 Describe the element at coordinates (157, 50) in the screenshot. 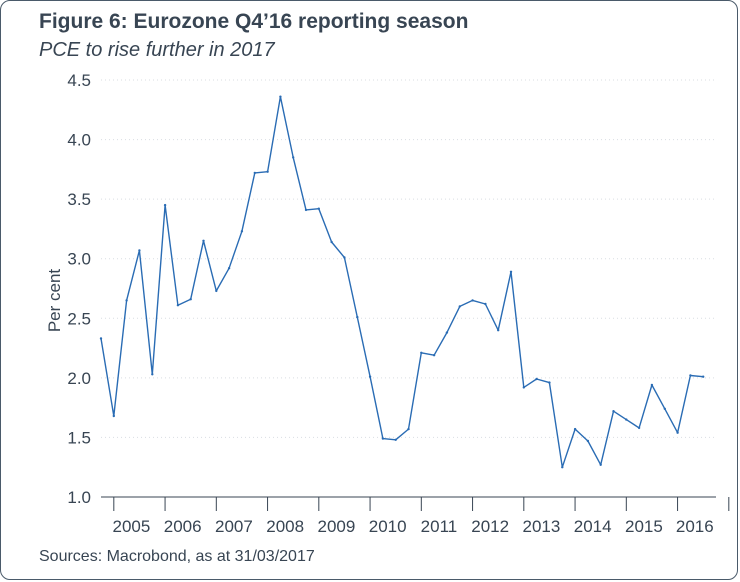

I see `chart-subtitle: PCE to rise further in 2017` at that location.